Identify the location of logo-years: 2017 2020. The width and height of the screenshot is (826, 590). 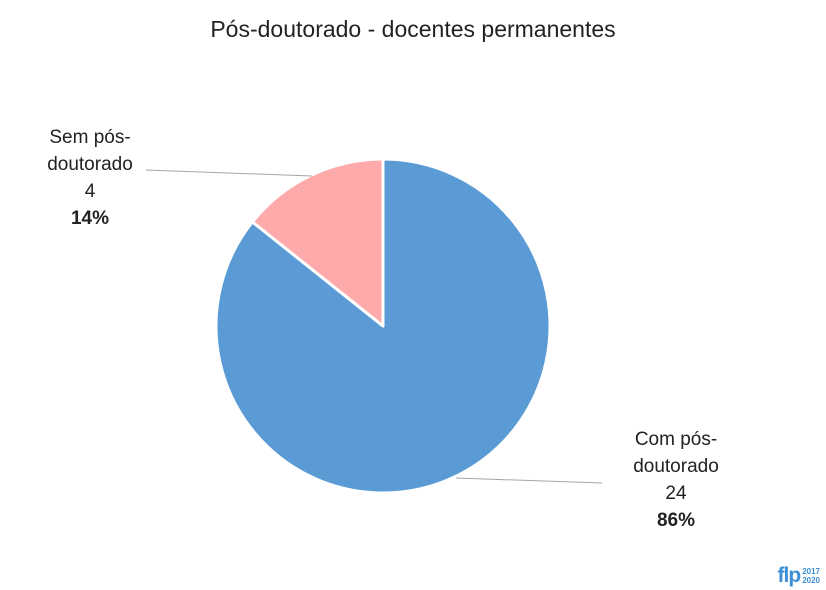
(811, 576).